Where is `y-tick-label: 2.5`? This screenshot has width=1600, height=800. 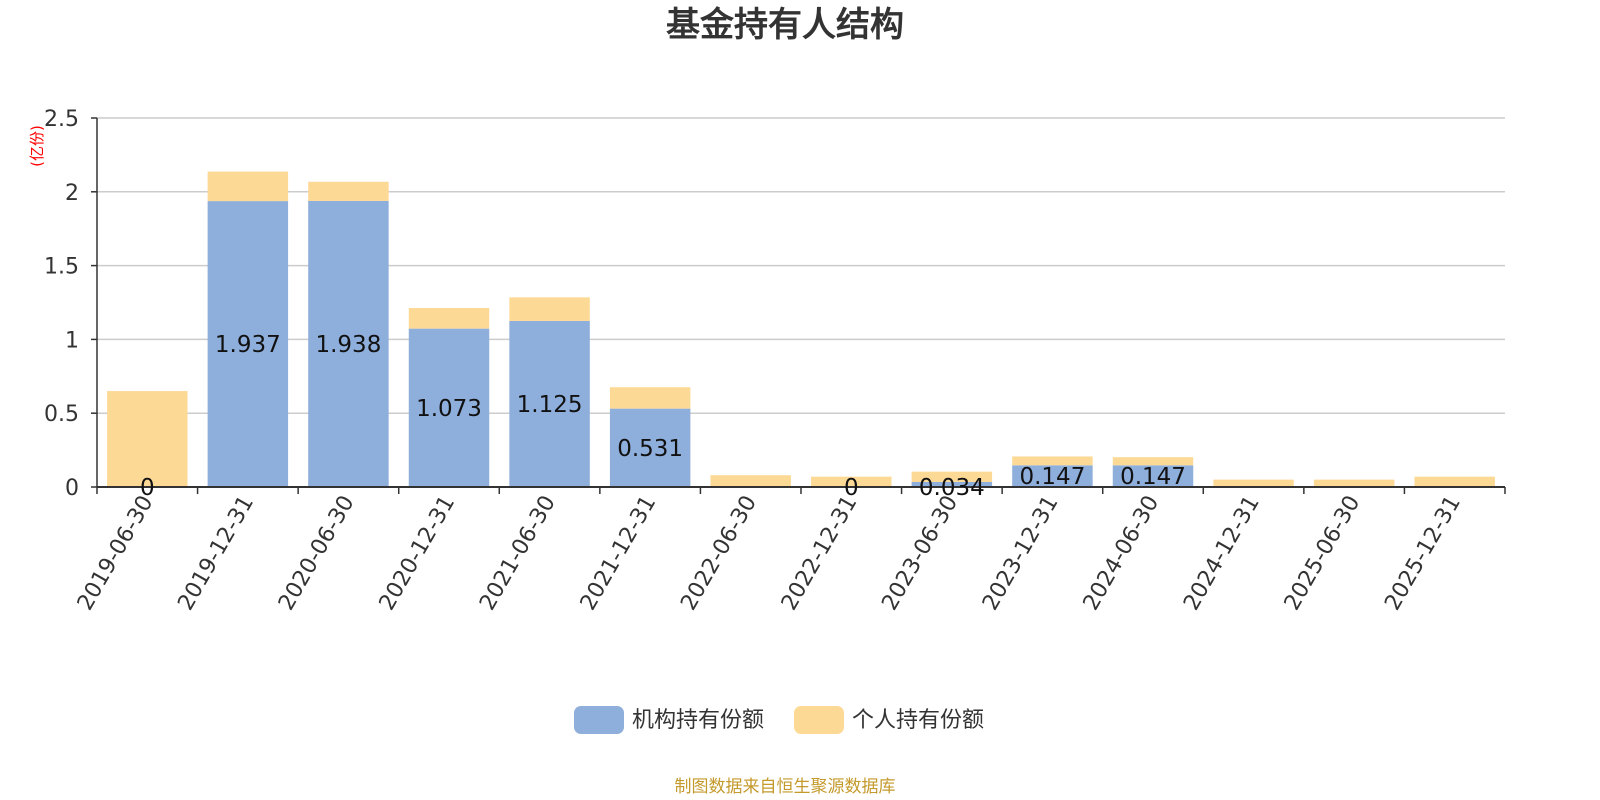 y-tick-label: 2.5 is located at coordinates (61, 119).